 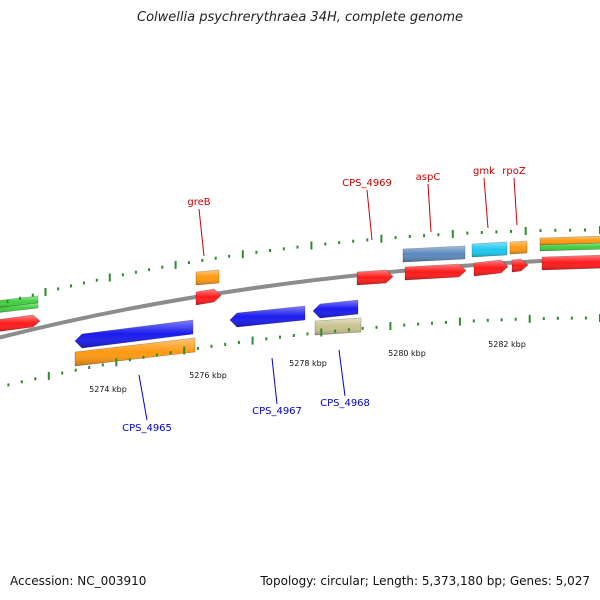 I want to click on feature-CPS_4965-blue, so click(x=134, y=334).